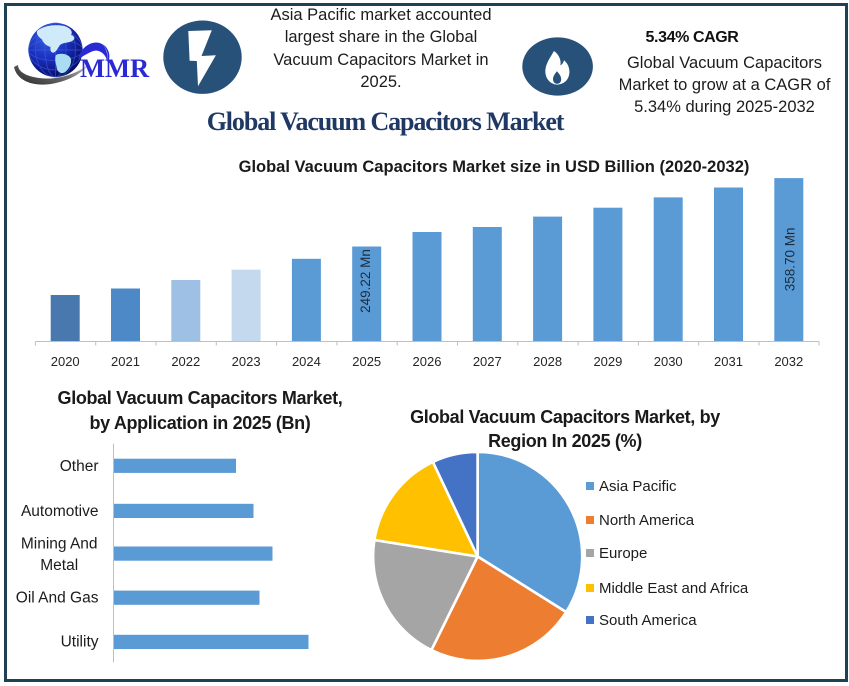 The width and height of the screenshot is (849, 686). I want to click on svg-text: 2021, so click(125, 361).